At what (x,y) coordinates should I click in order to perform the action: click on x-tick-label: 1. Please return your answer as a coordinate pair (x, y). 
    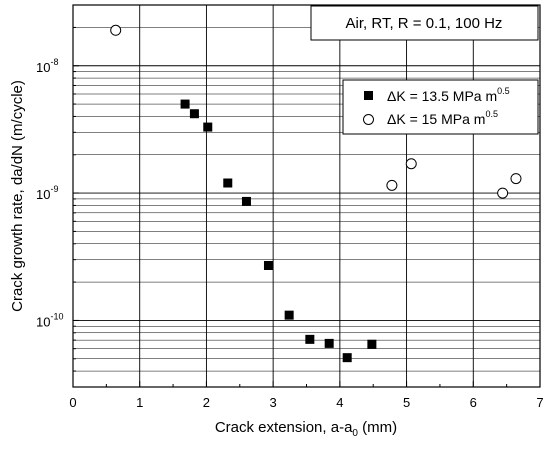
    Looking at the image, I should click on (139, 402).